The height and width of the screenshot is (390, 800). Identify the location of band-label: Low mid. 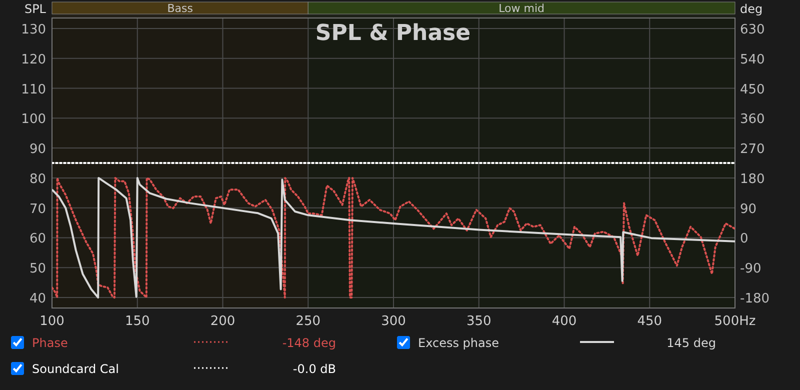
(521, 8).